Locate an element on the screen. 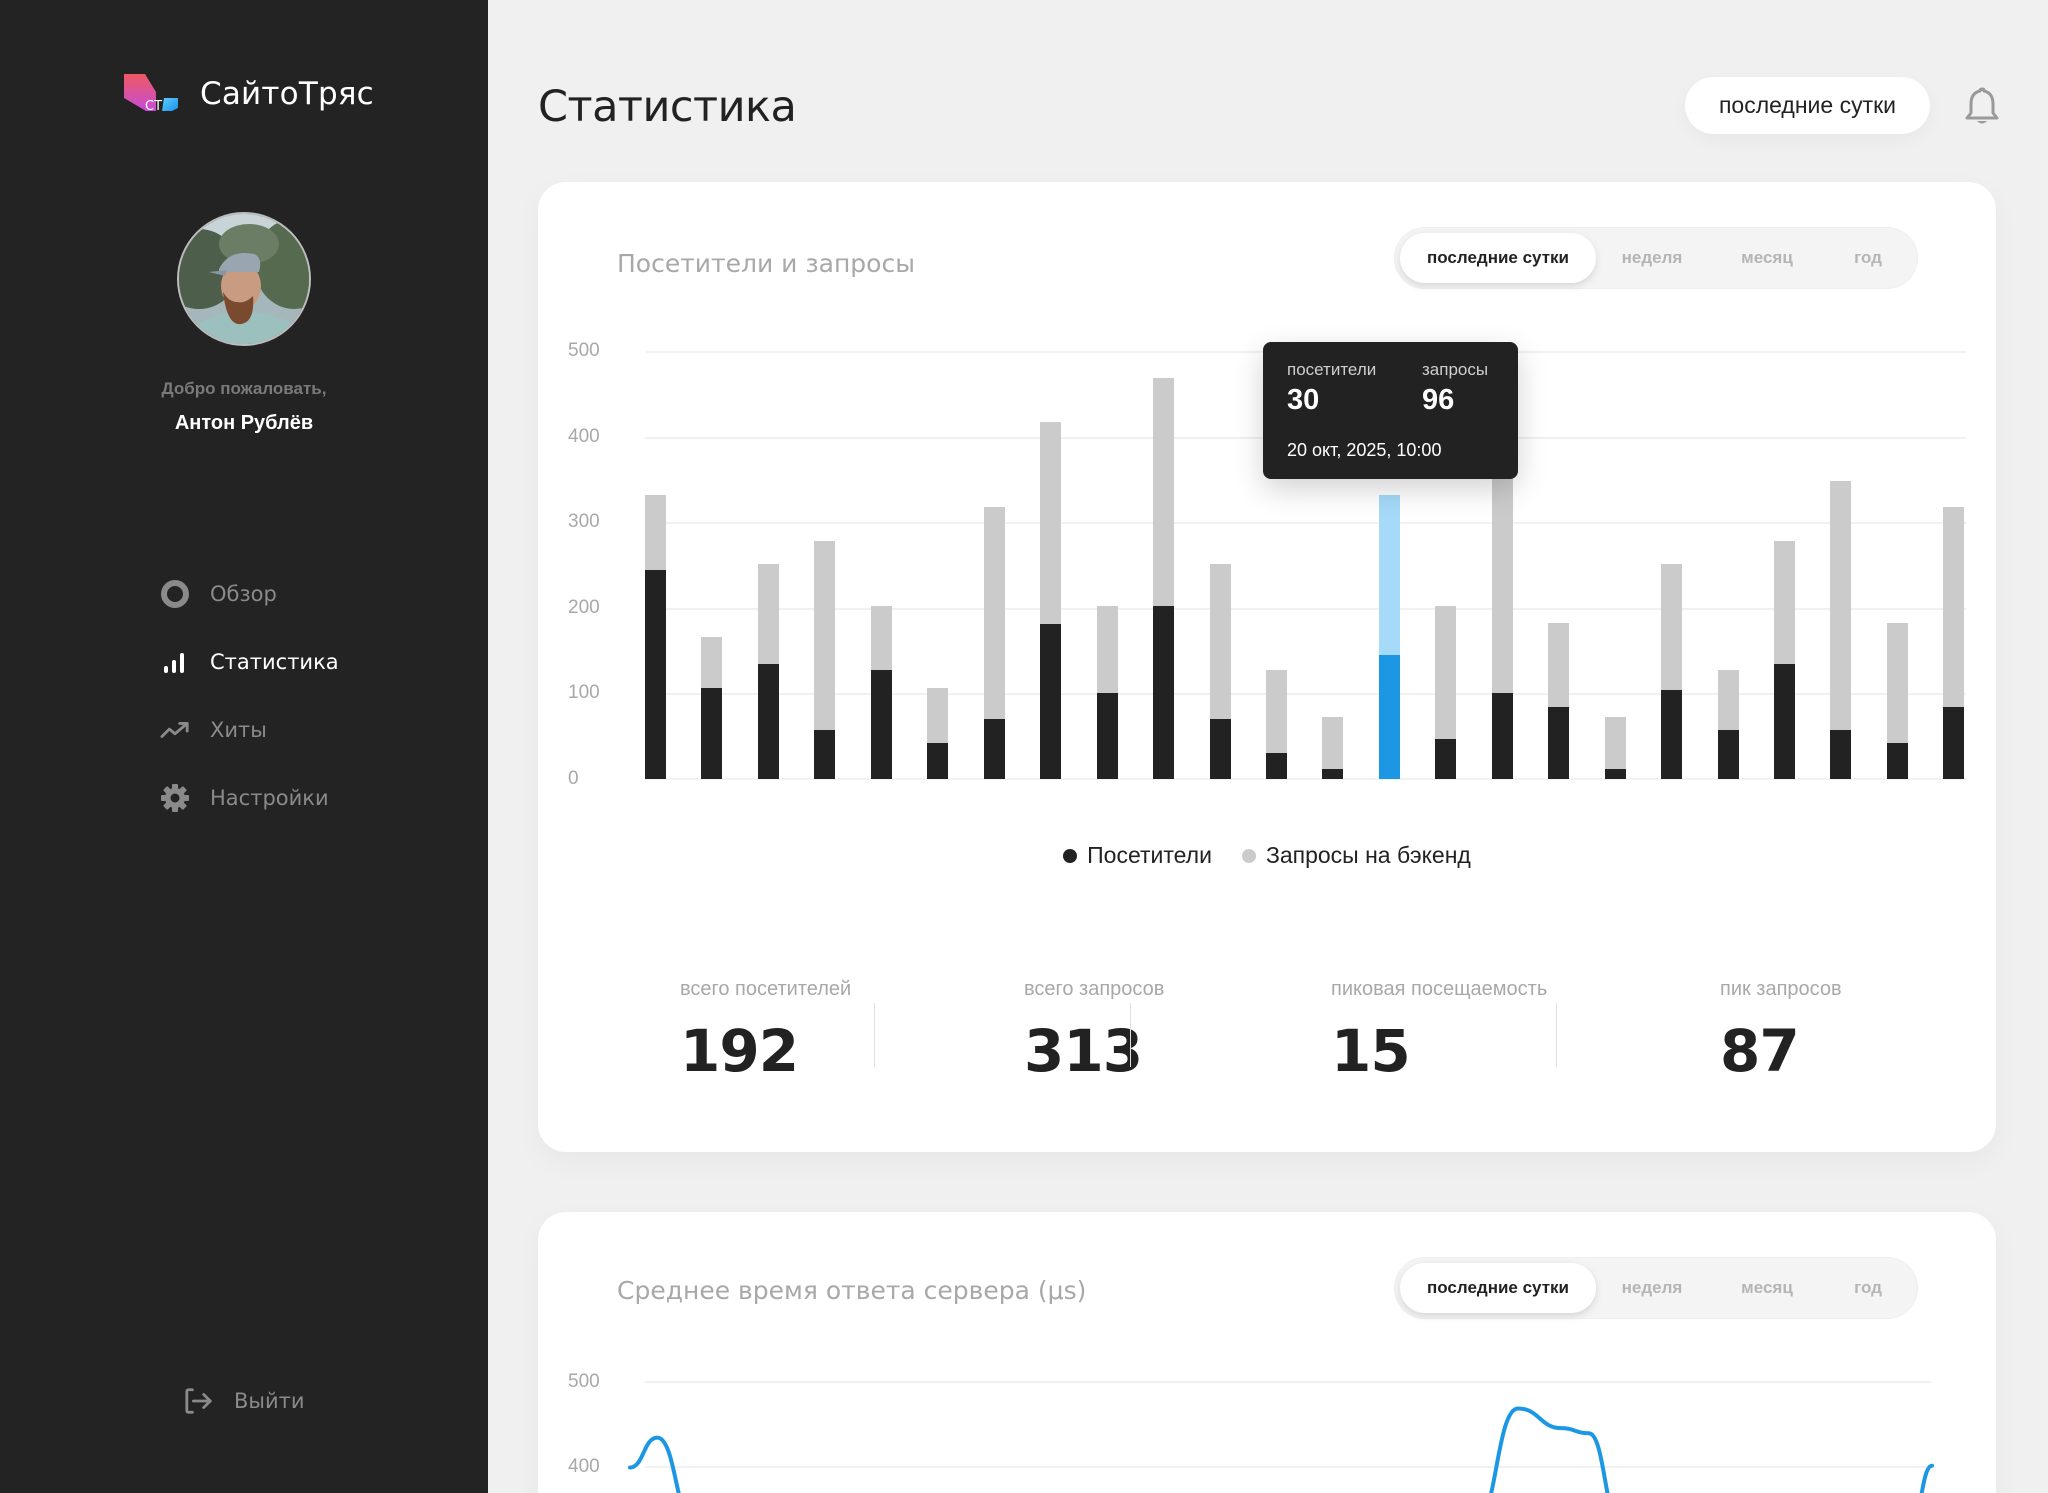 This screenshot has height=1493, width=2048. sidebar-item-overview: Обзор is located at coordinates (249, 594).